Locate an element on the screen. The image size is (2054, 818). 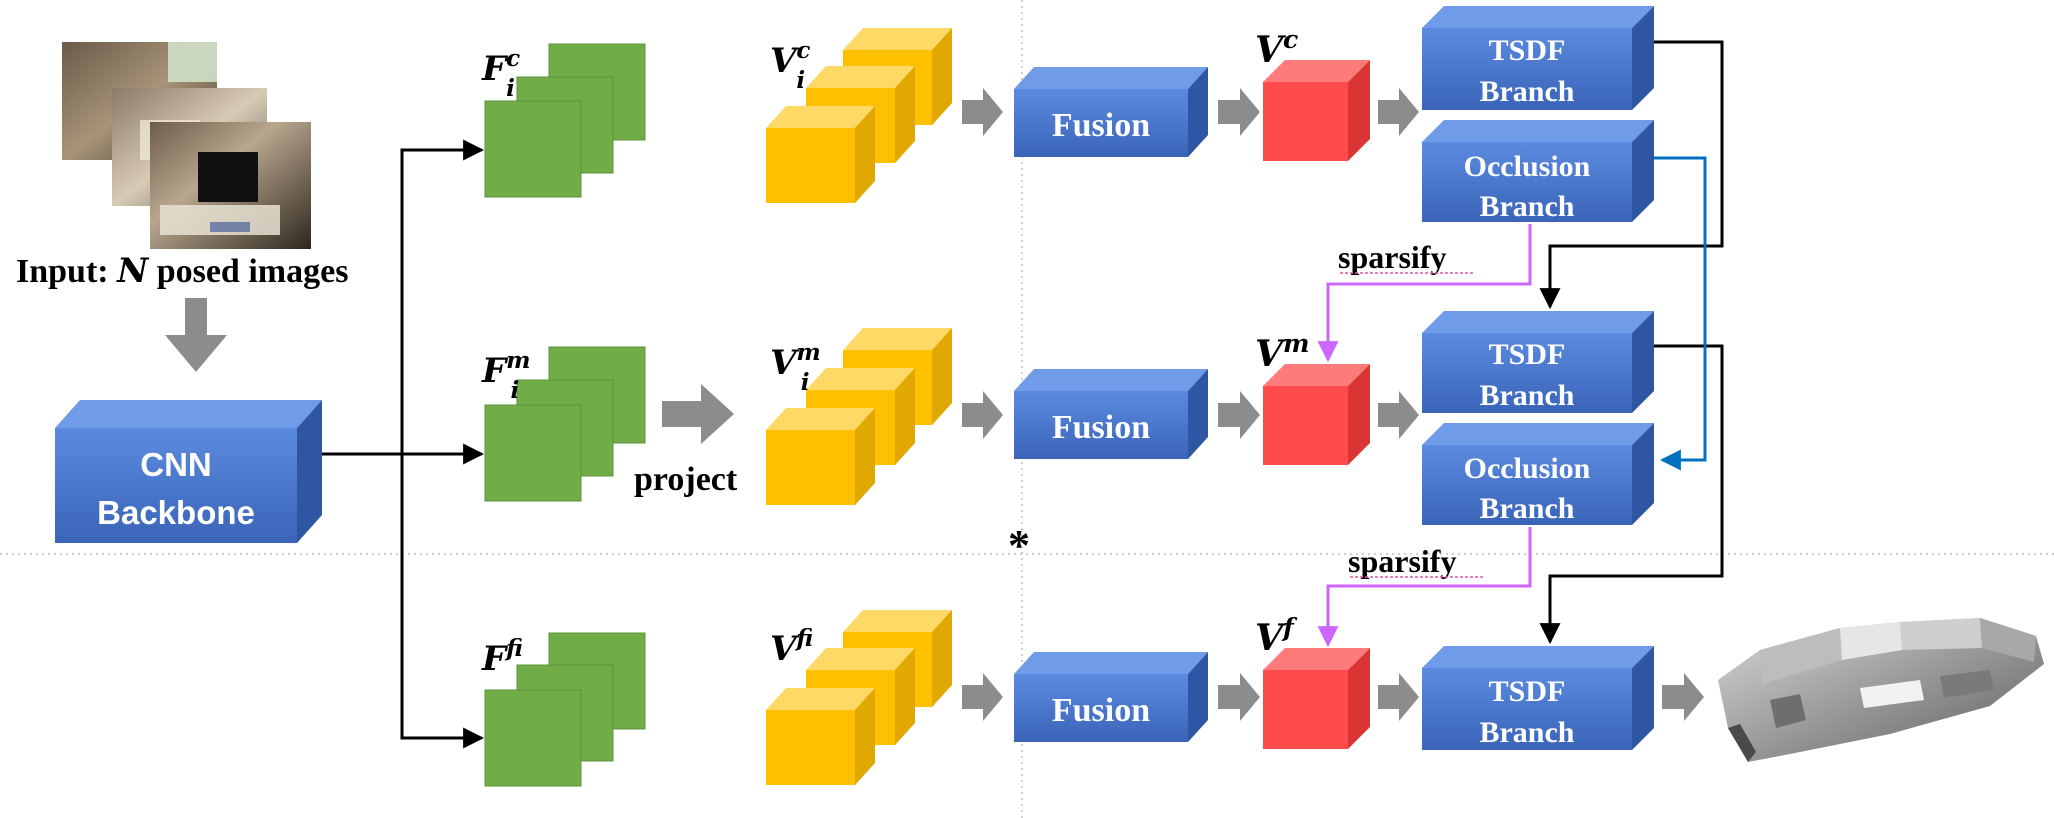
tsdf-branch-medium-line2: Branch is located at coordinates (1526, 395).